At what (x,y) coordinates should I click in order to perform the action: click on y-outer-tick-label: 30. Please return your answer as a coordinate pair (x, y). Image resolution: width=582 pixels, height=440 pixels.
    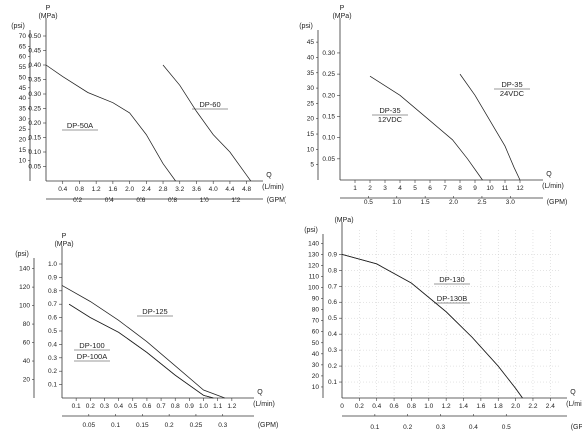
    Looking at the image, I should click on (316, 365).